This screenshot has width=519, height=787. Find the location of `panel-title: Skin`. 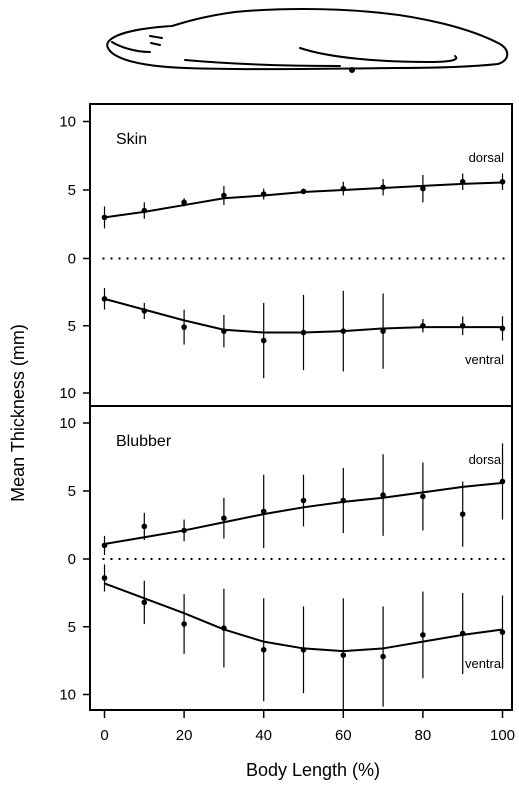

panel-title: Skin is located at coordinates (131, 139).